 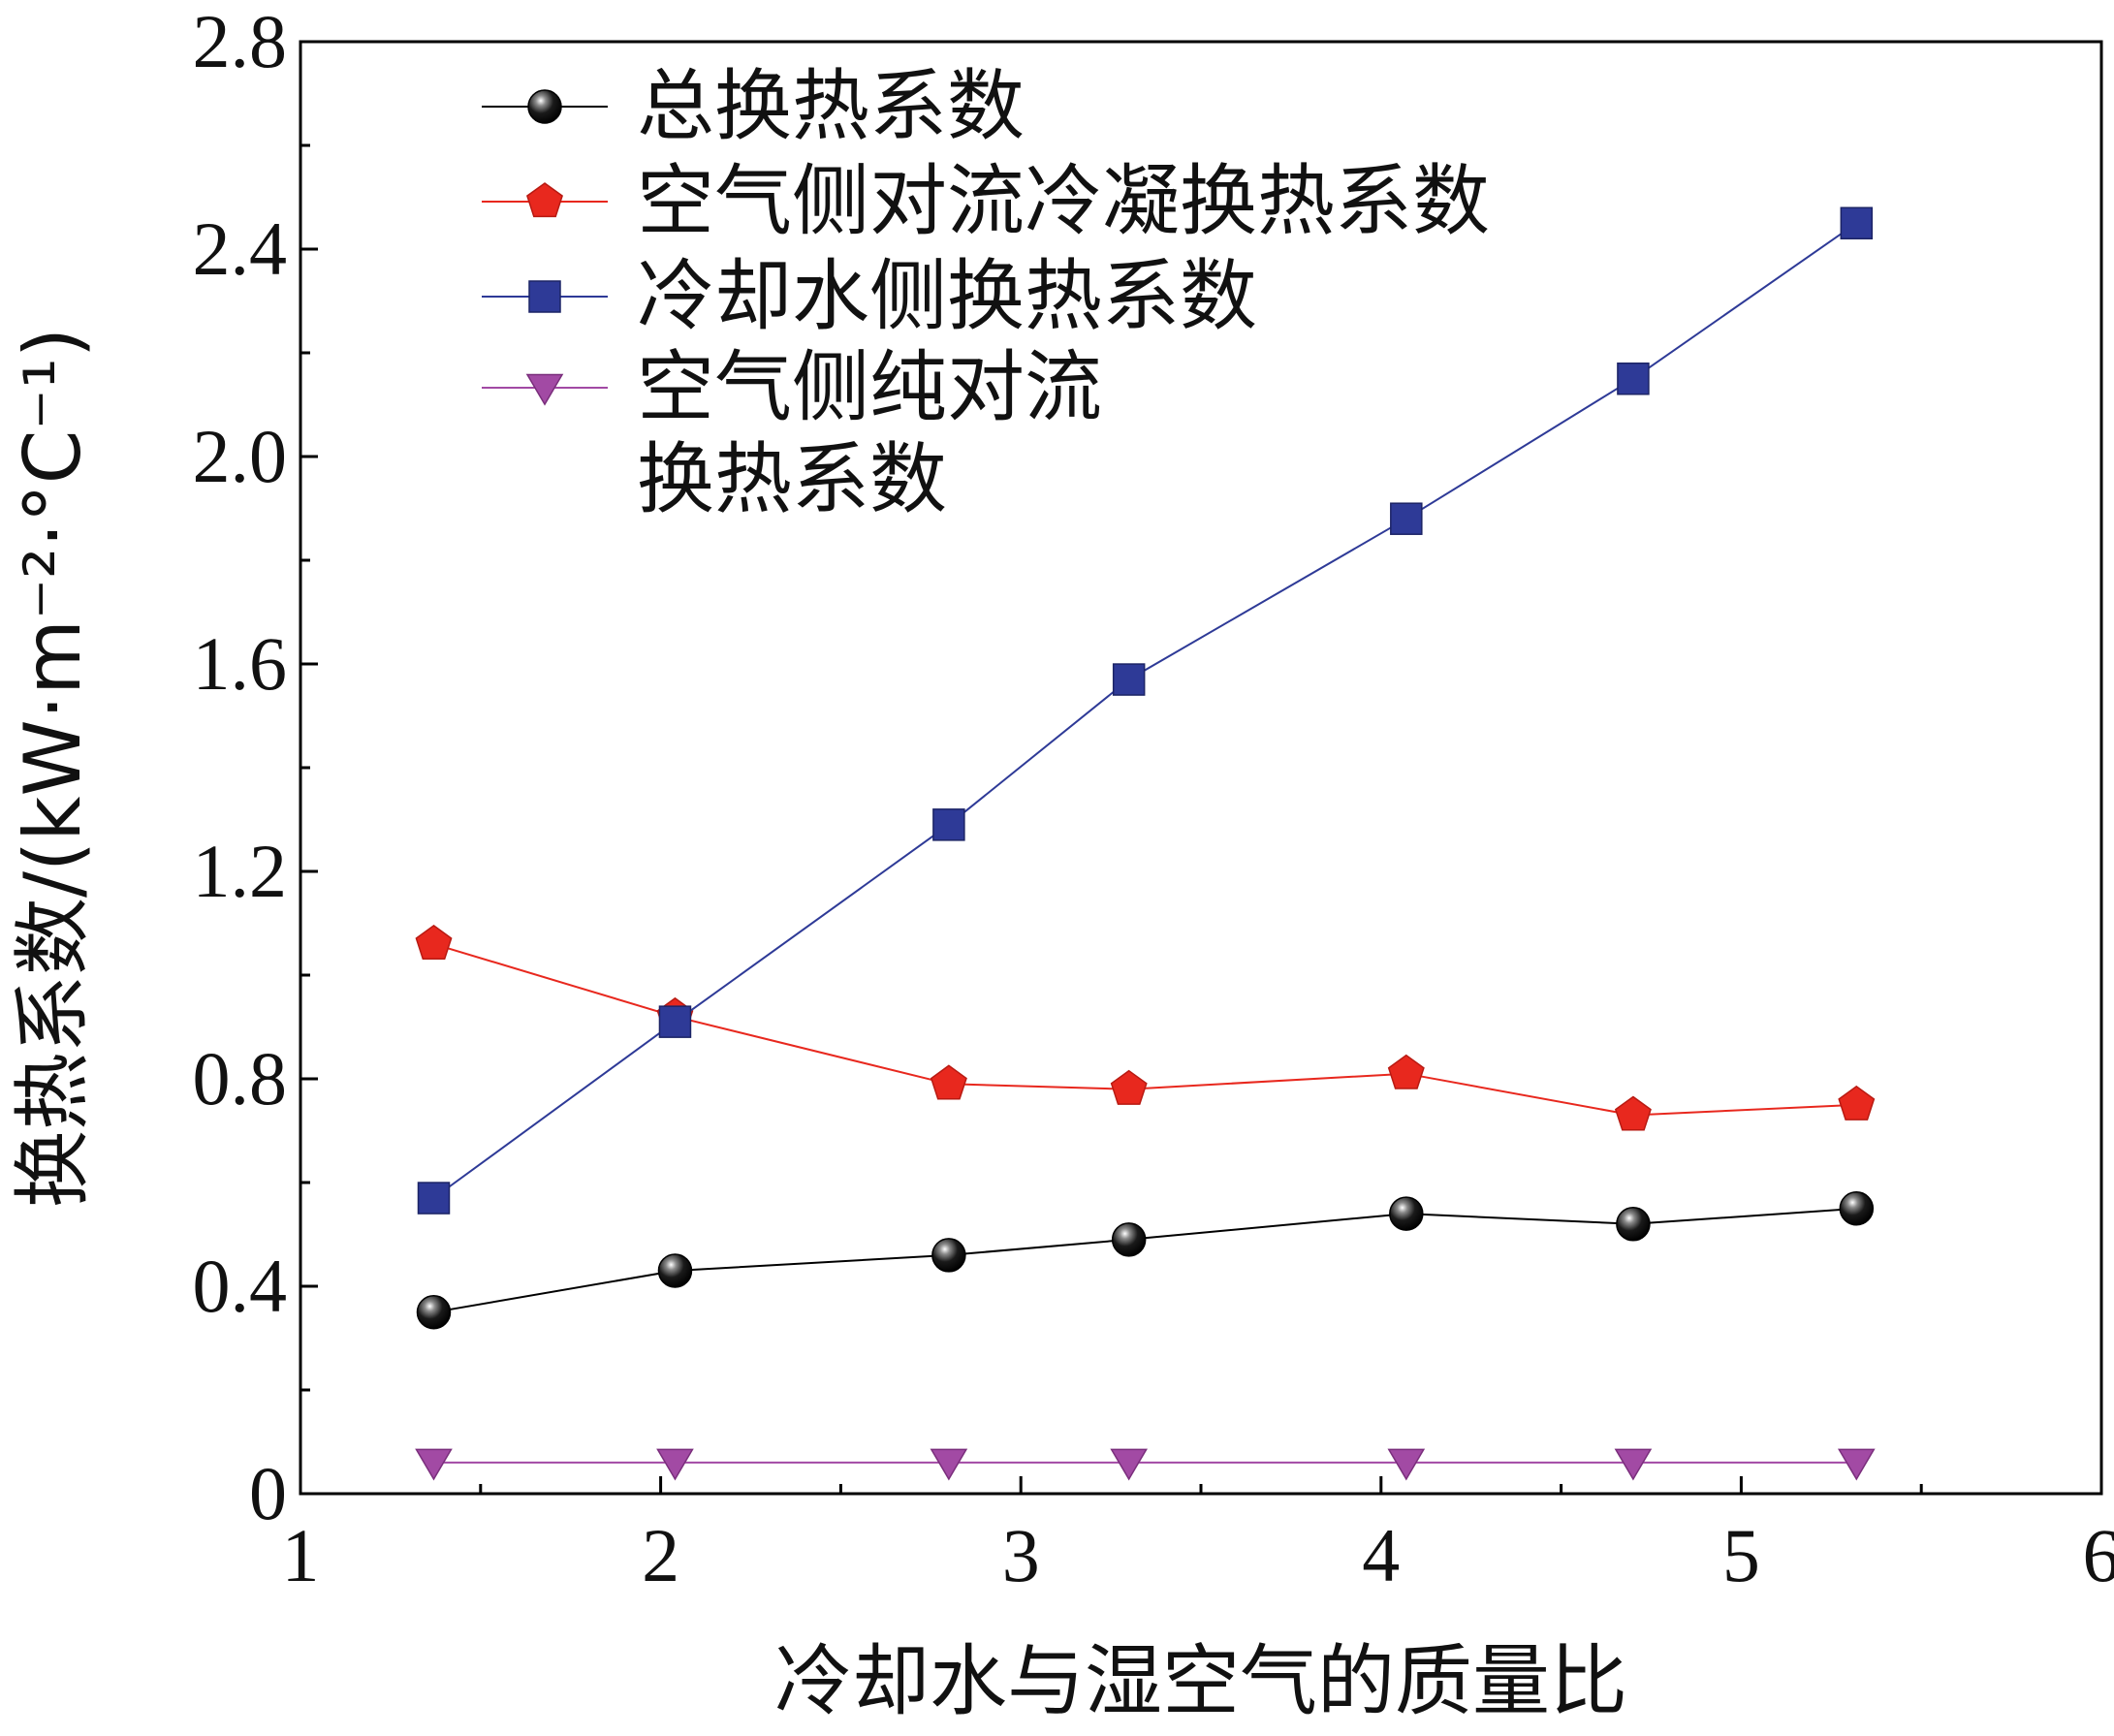 I want to click on legend-label: 总换热系数, so click(x=831, y=106).